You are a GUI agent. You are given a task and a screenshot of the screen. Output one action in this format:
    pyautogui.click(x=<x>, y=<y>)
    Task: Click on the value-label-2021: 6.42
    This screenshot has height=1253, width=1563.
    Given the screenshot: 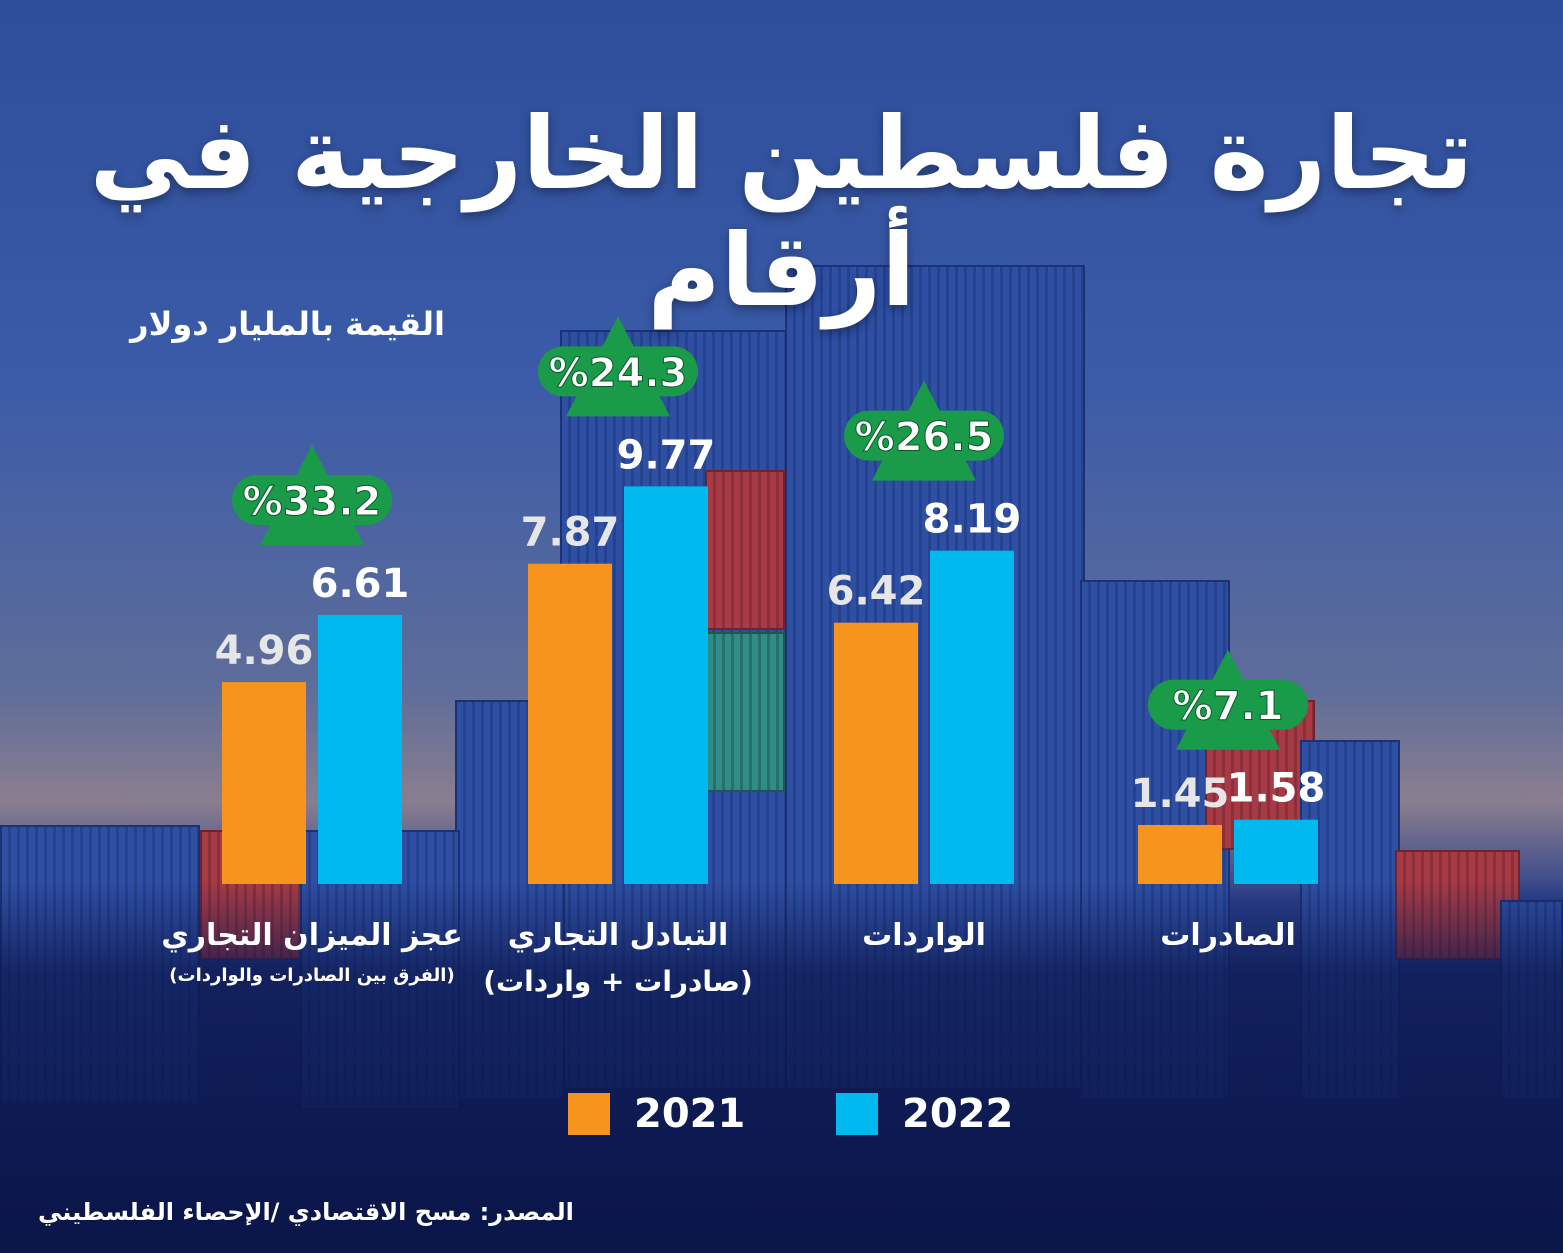 What is the action you would take?
    pyautogui.click(x=876, y=592)
    